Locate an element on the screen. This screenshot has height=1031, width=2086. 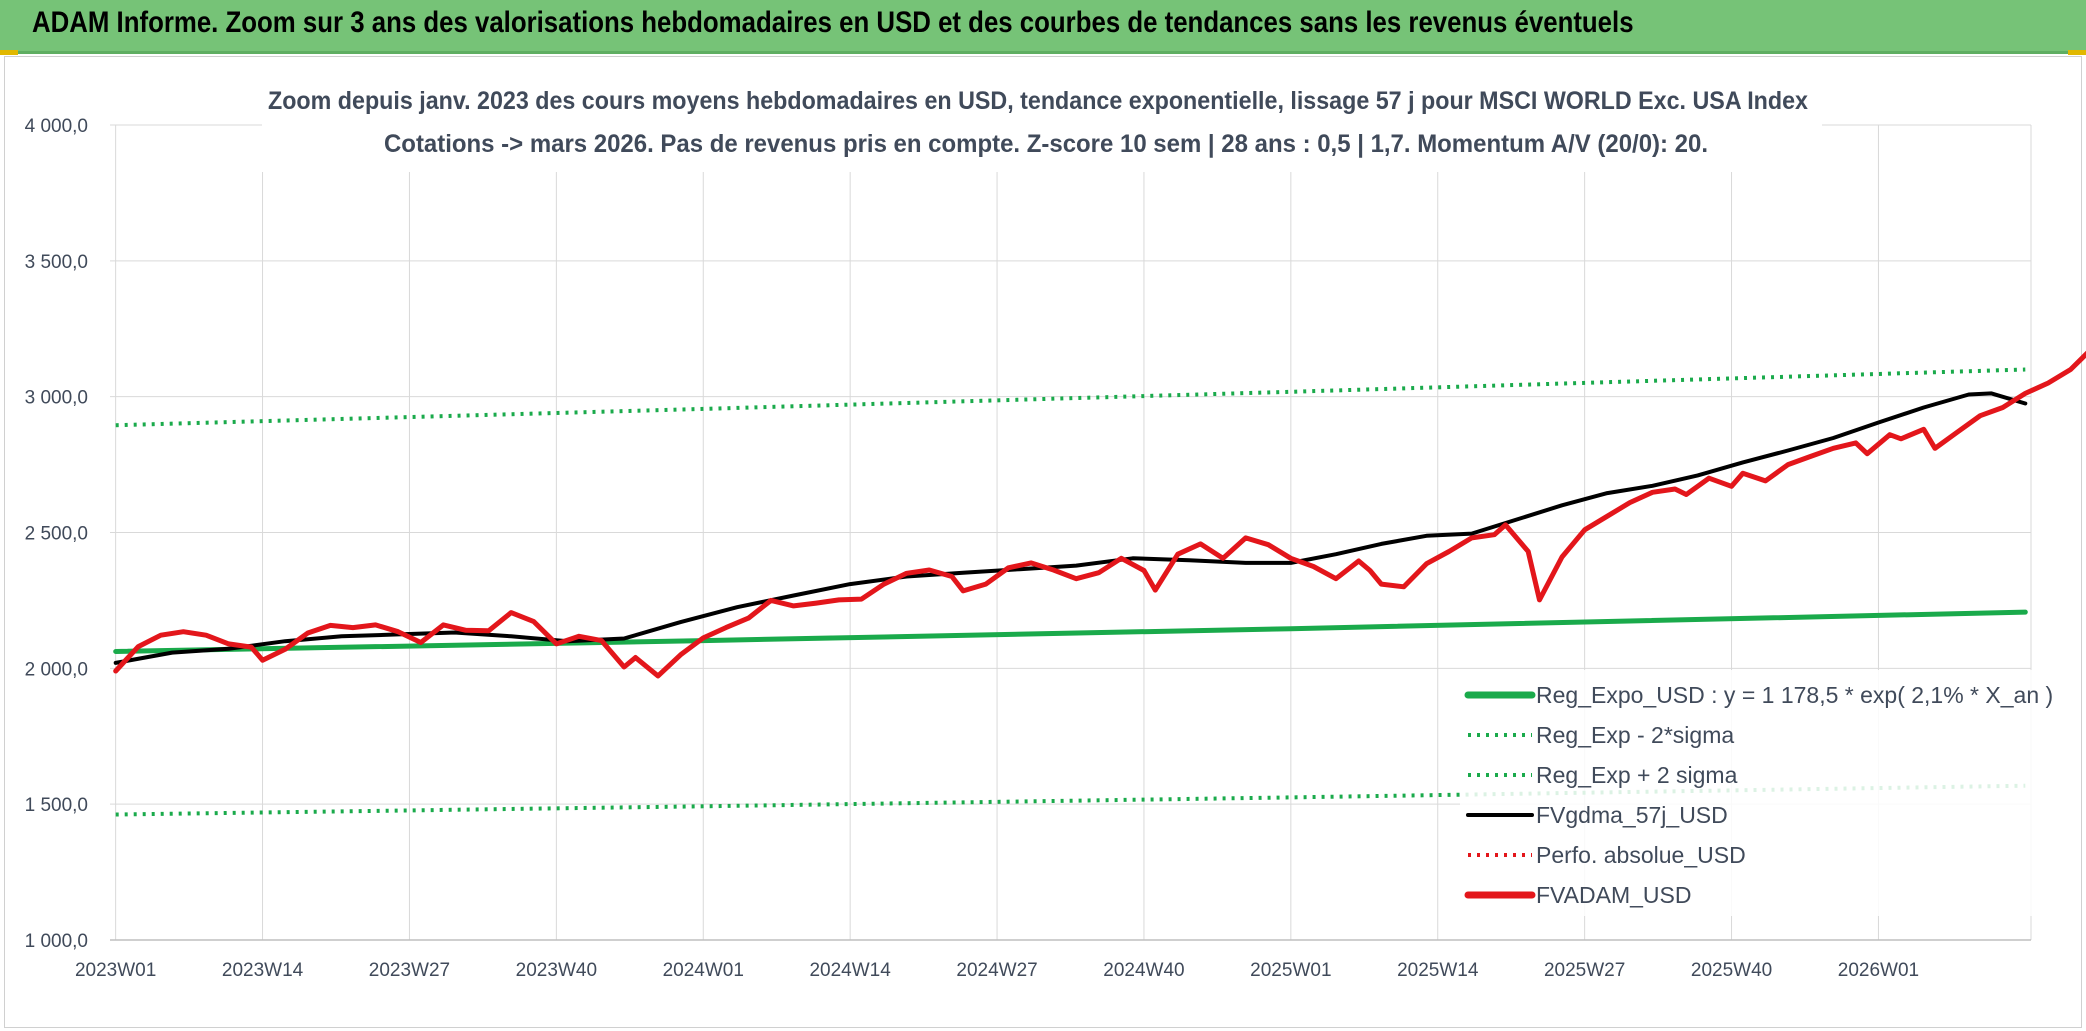
y-tick-label: 1 000,0 is located at coordinates (56, 941).